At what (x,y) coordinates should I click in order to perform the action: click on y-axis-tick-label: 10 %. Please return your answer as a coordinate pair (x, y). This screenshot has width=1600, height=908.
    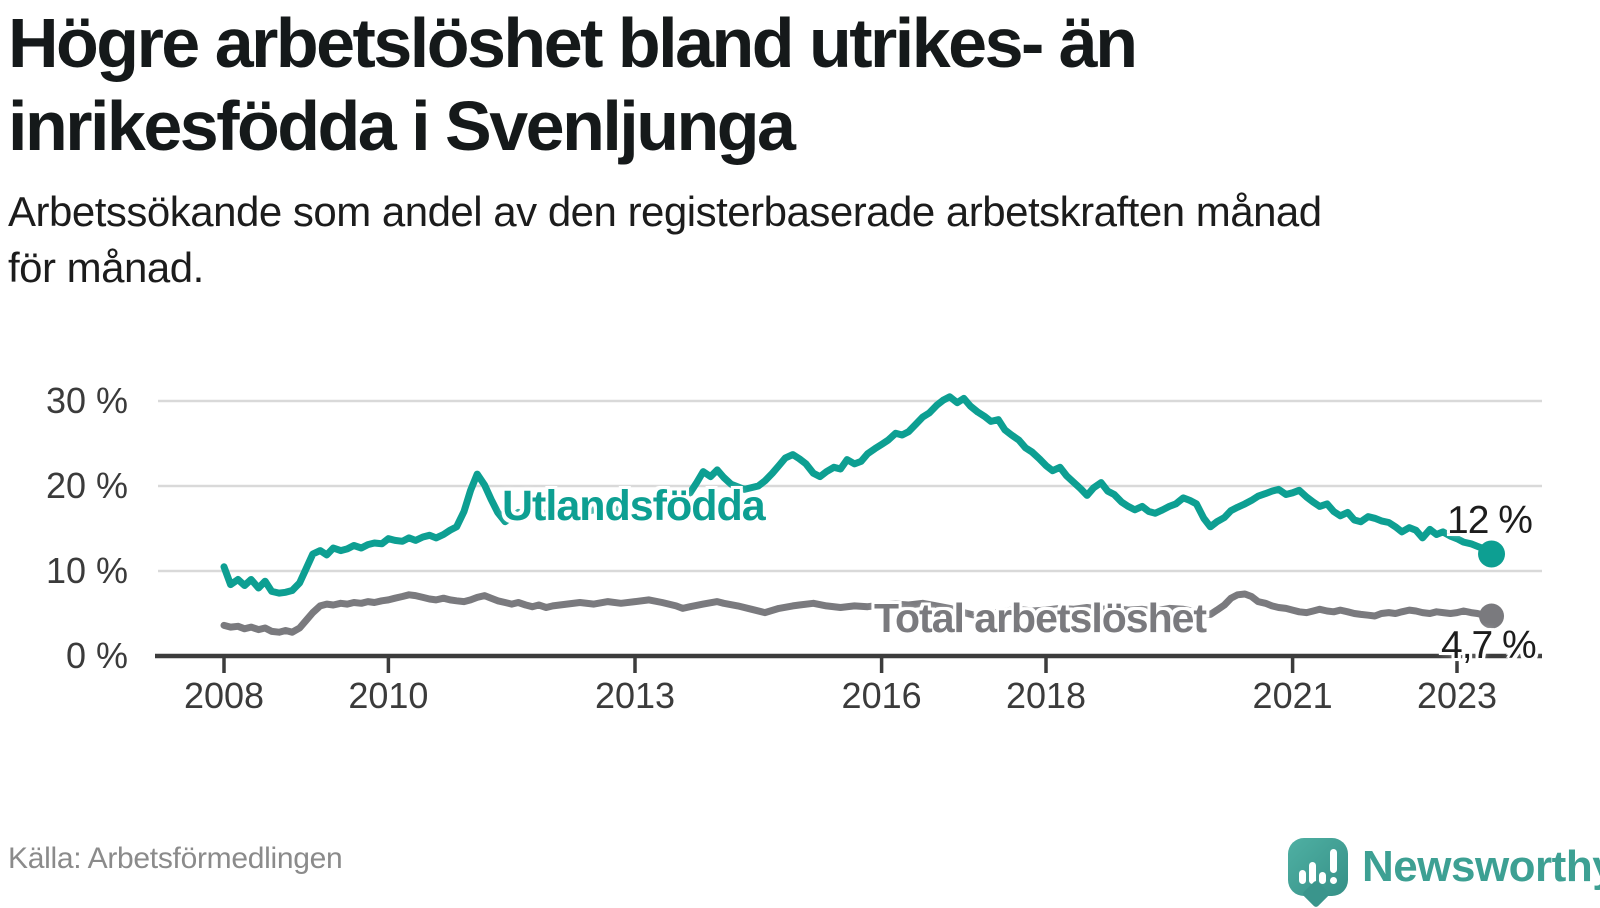
    Looking at the image, I should click on (87, 570).